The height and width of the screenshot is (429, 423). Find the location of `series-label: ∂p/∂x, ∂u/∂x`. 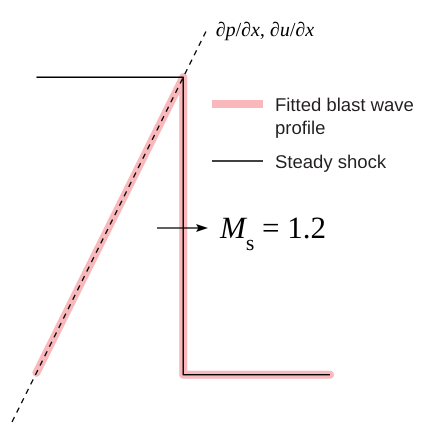

series-label: ∂p/∂x, ∂u/∂x is located at coordinates (265, 30).